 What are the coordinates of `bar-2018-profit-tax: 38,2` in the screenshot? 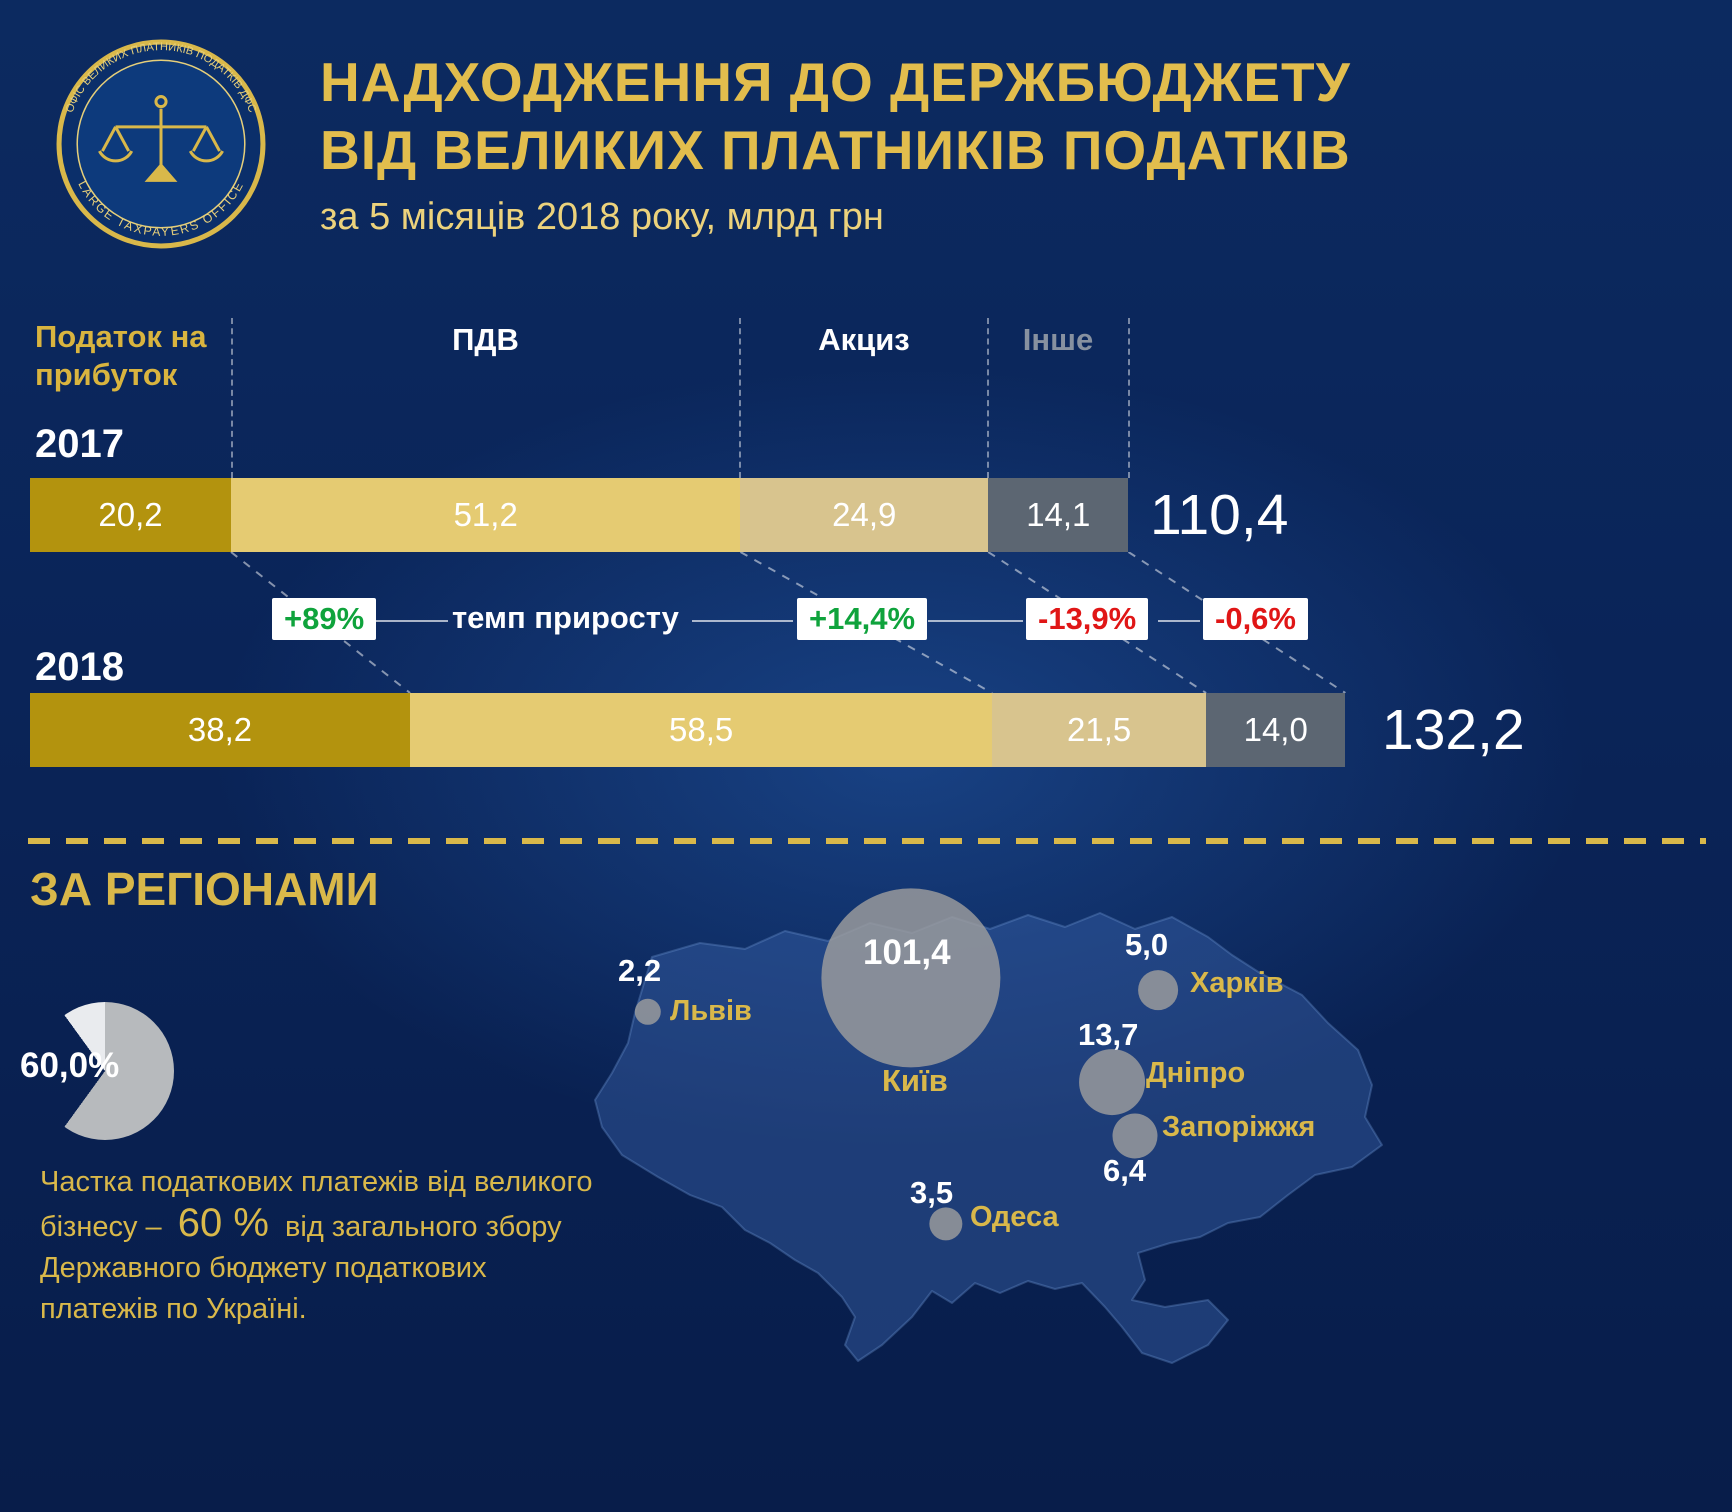 It's located at (220, 730).